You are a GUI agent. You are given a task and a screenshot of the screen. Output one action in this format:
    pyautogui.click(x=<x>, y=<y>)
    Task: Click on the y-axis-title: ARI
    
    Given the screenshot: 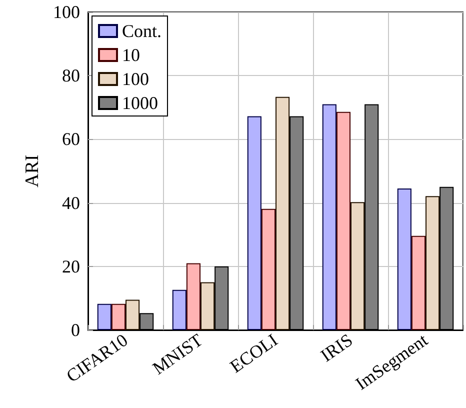 What is the action you would take?
    pyautogui.click(x=33, y=171)
    